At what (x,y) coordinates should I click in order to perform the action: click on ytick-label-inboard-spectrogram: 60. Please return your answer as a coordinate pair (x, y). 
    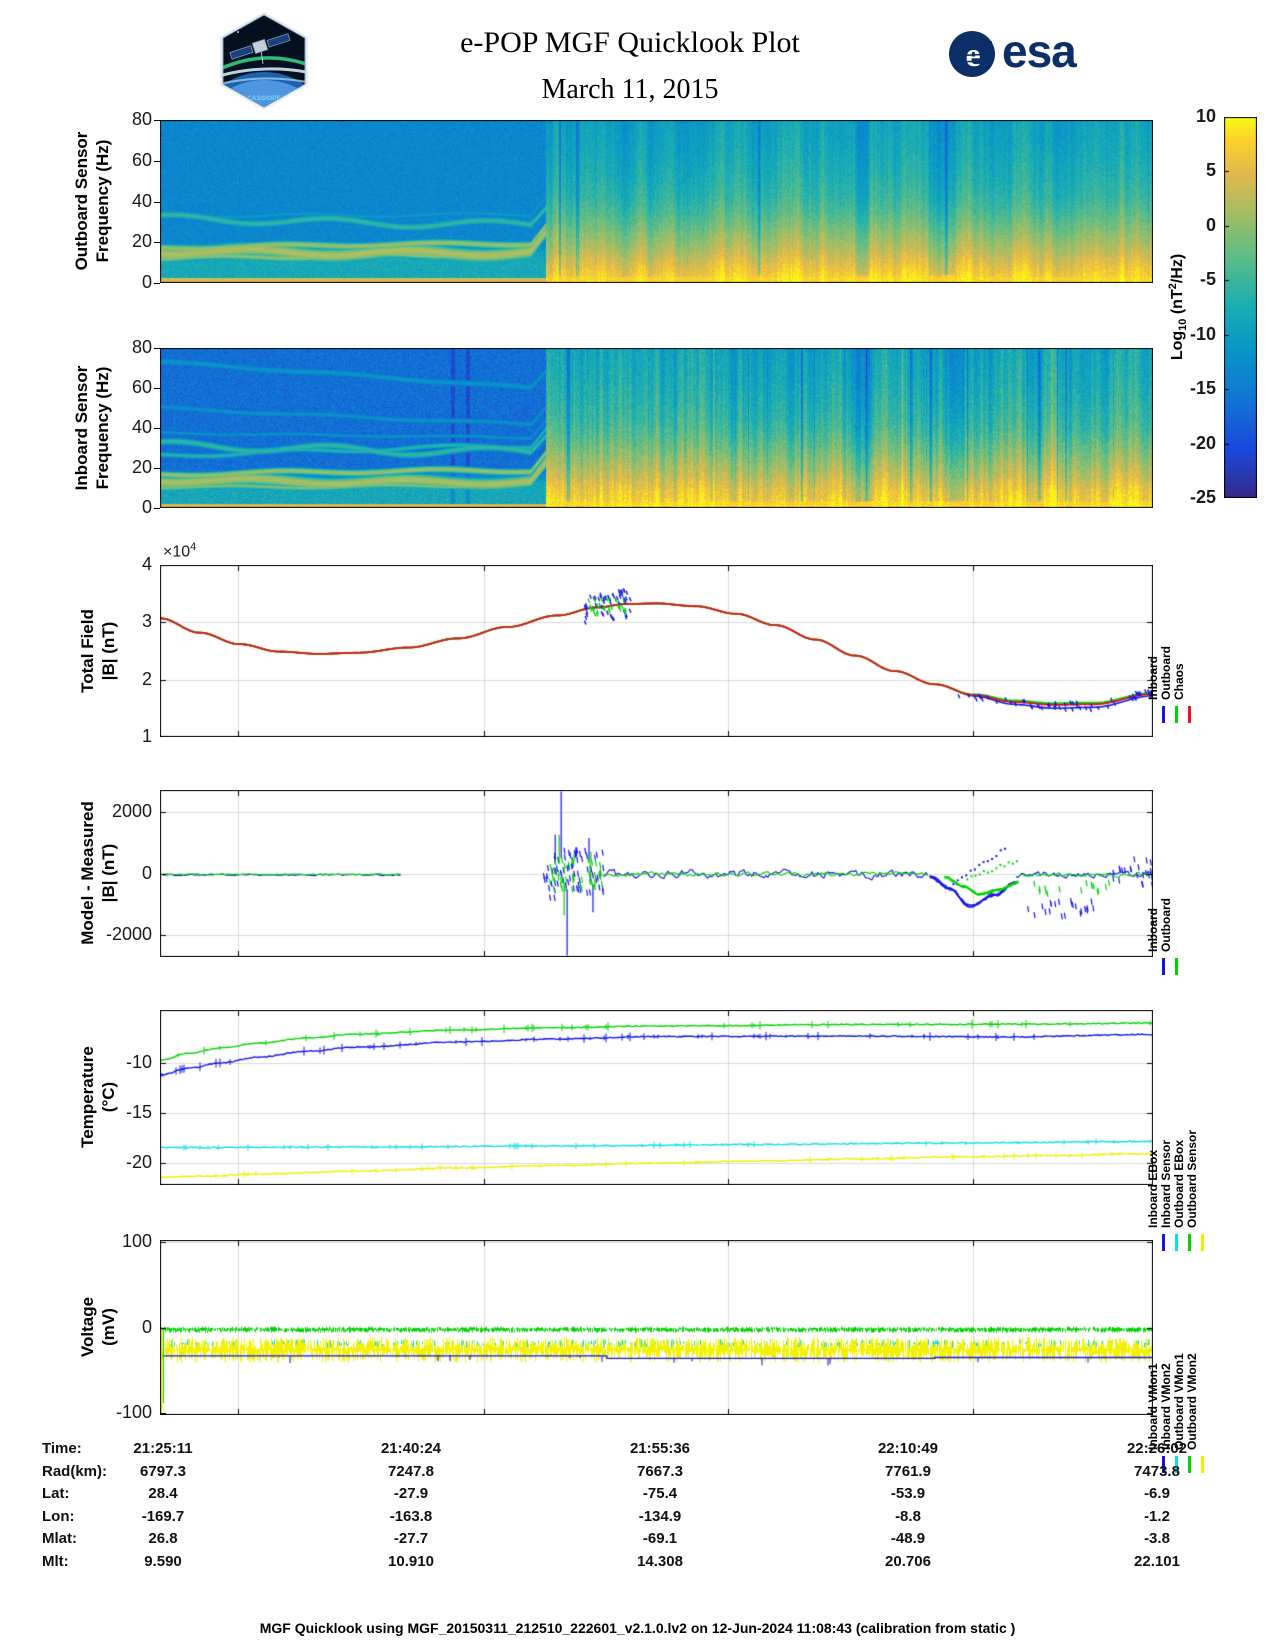
    Looking at the image, I should click on (141, 387).